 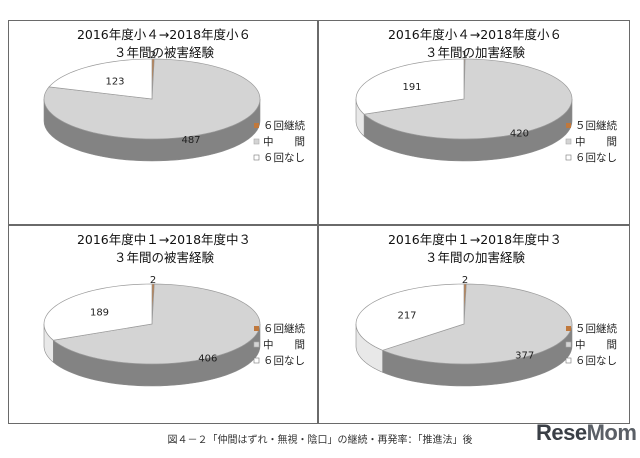 I want to click on pie-data-label-none: 123, so click(x=114, y=81).